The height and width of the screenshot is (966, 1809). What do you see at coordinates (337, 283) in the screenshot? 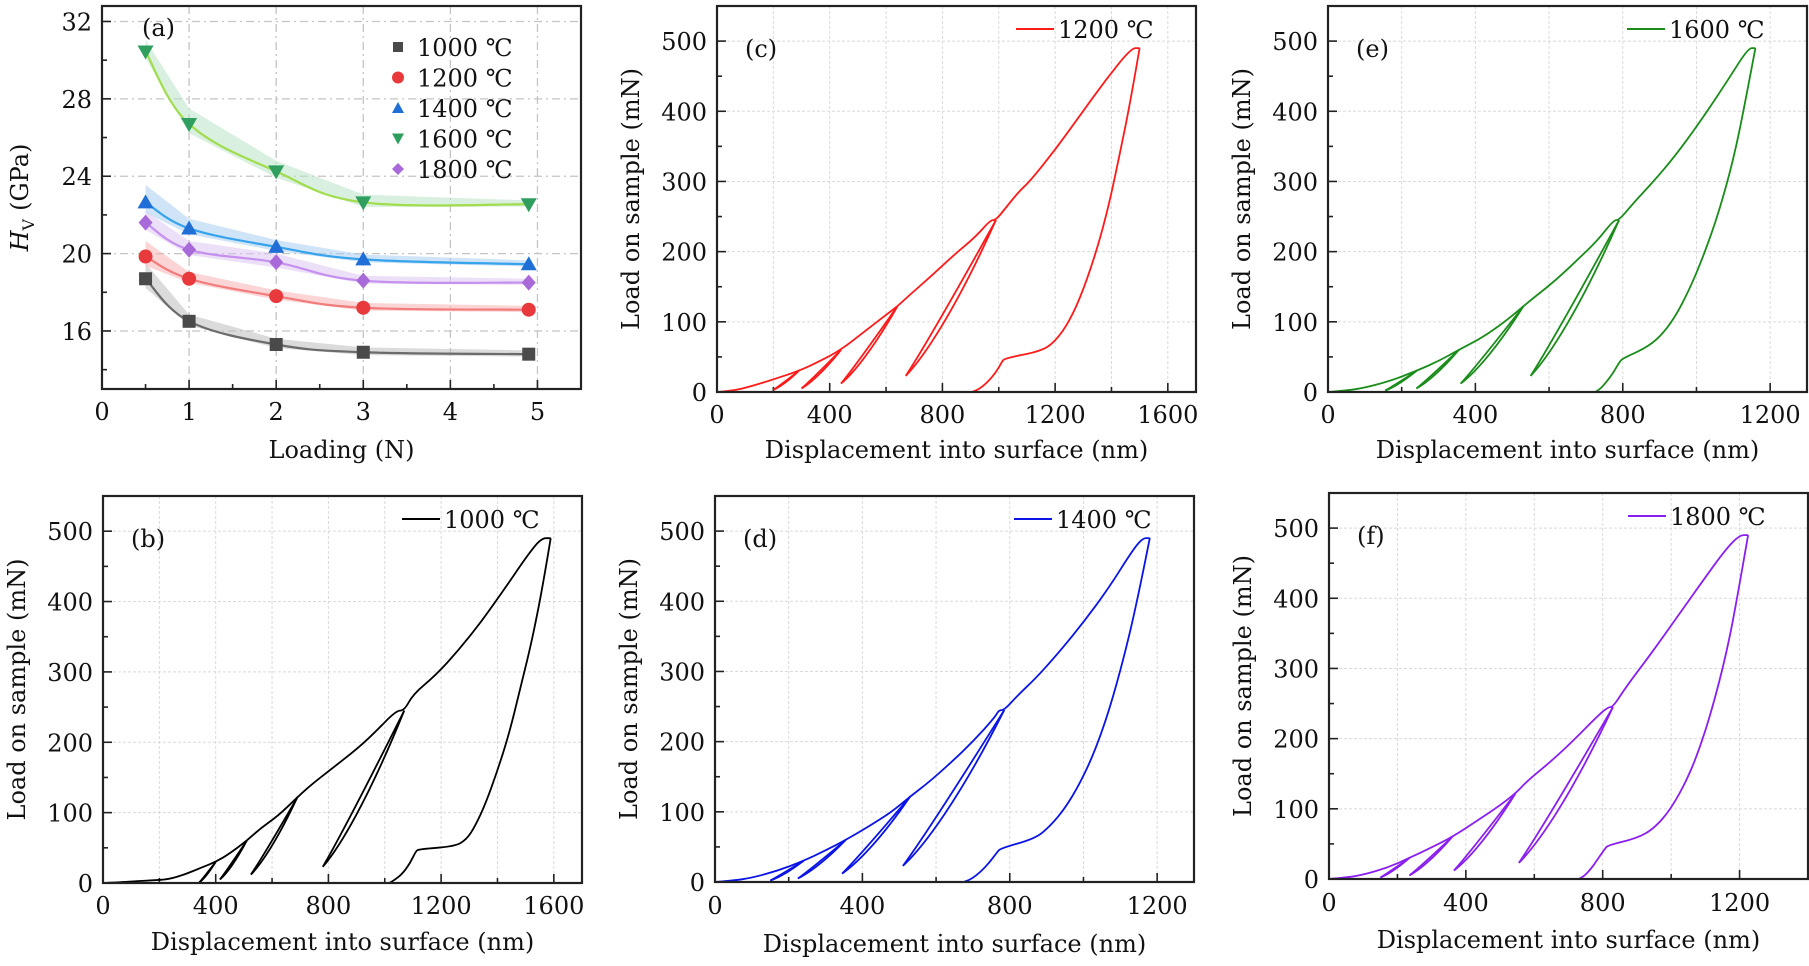
I see `fit-curve` at bounding box center [337, 283].